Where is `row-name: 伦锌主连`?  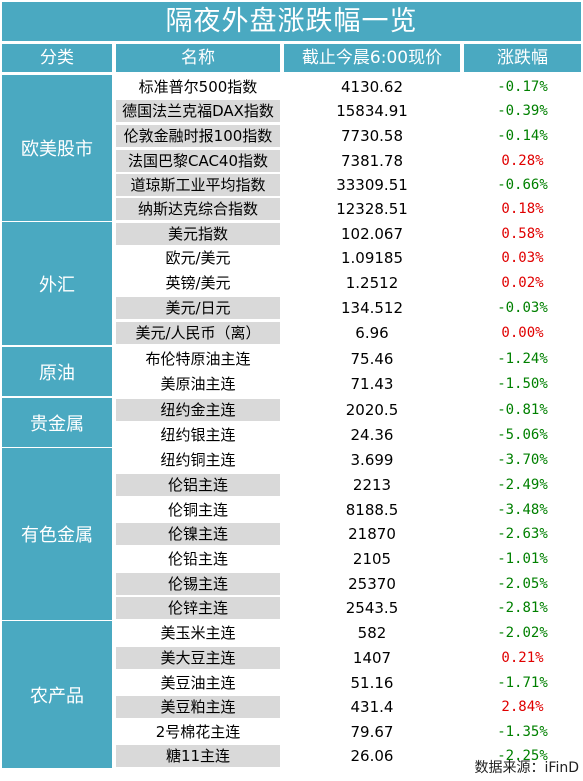 row-name: 伦锌主连 is located at coordinates (198, 608).